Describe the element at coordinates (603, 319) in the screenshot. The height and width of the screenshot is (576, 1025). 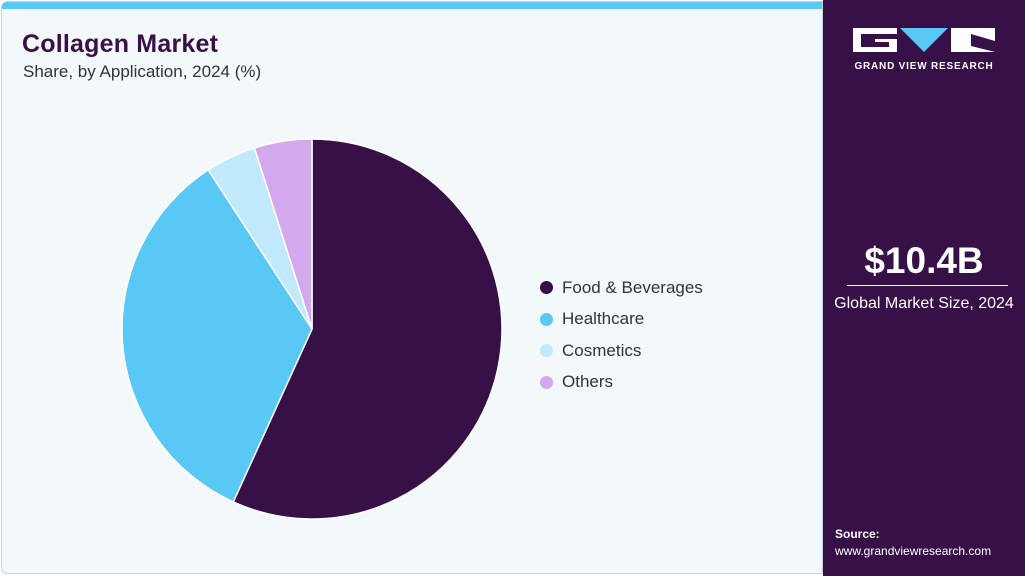
I see `legend-label: Healthcare` at that location.